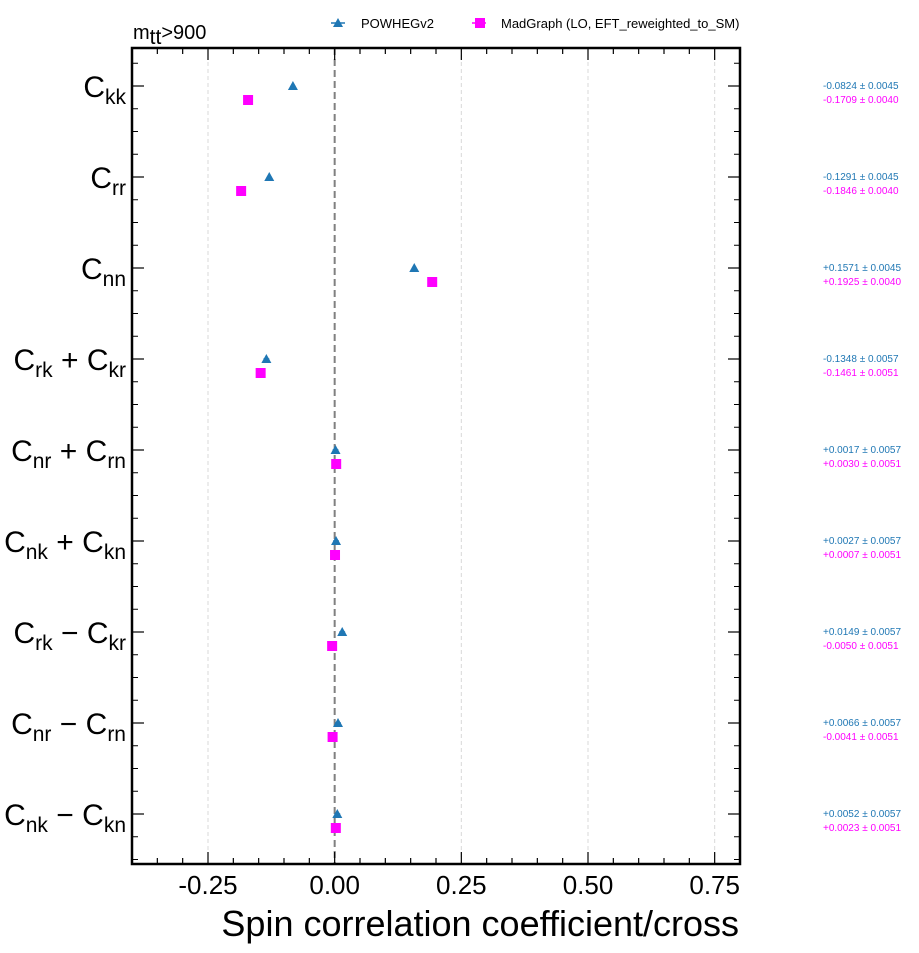 Image resolution: width=919 pixels, height=953 pixels. Describe the element at coordinates (861, 86) in the screenshot. I see `value-annotation: -0.0824 ± 0.0045` at that location.